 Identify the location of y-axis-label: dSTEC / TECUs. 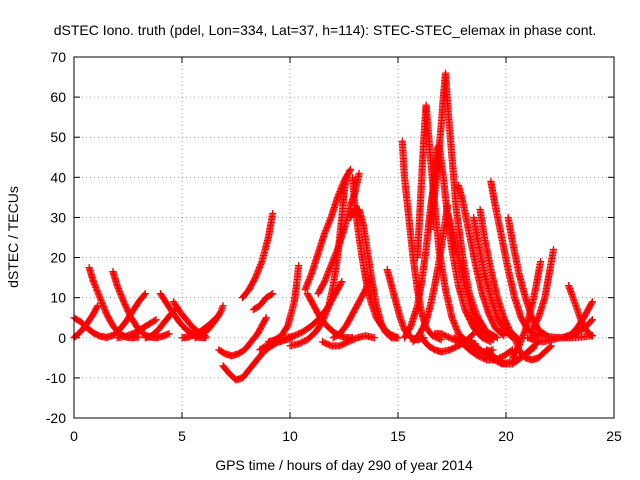
(13, 237).